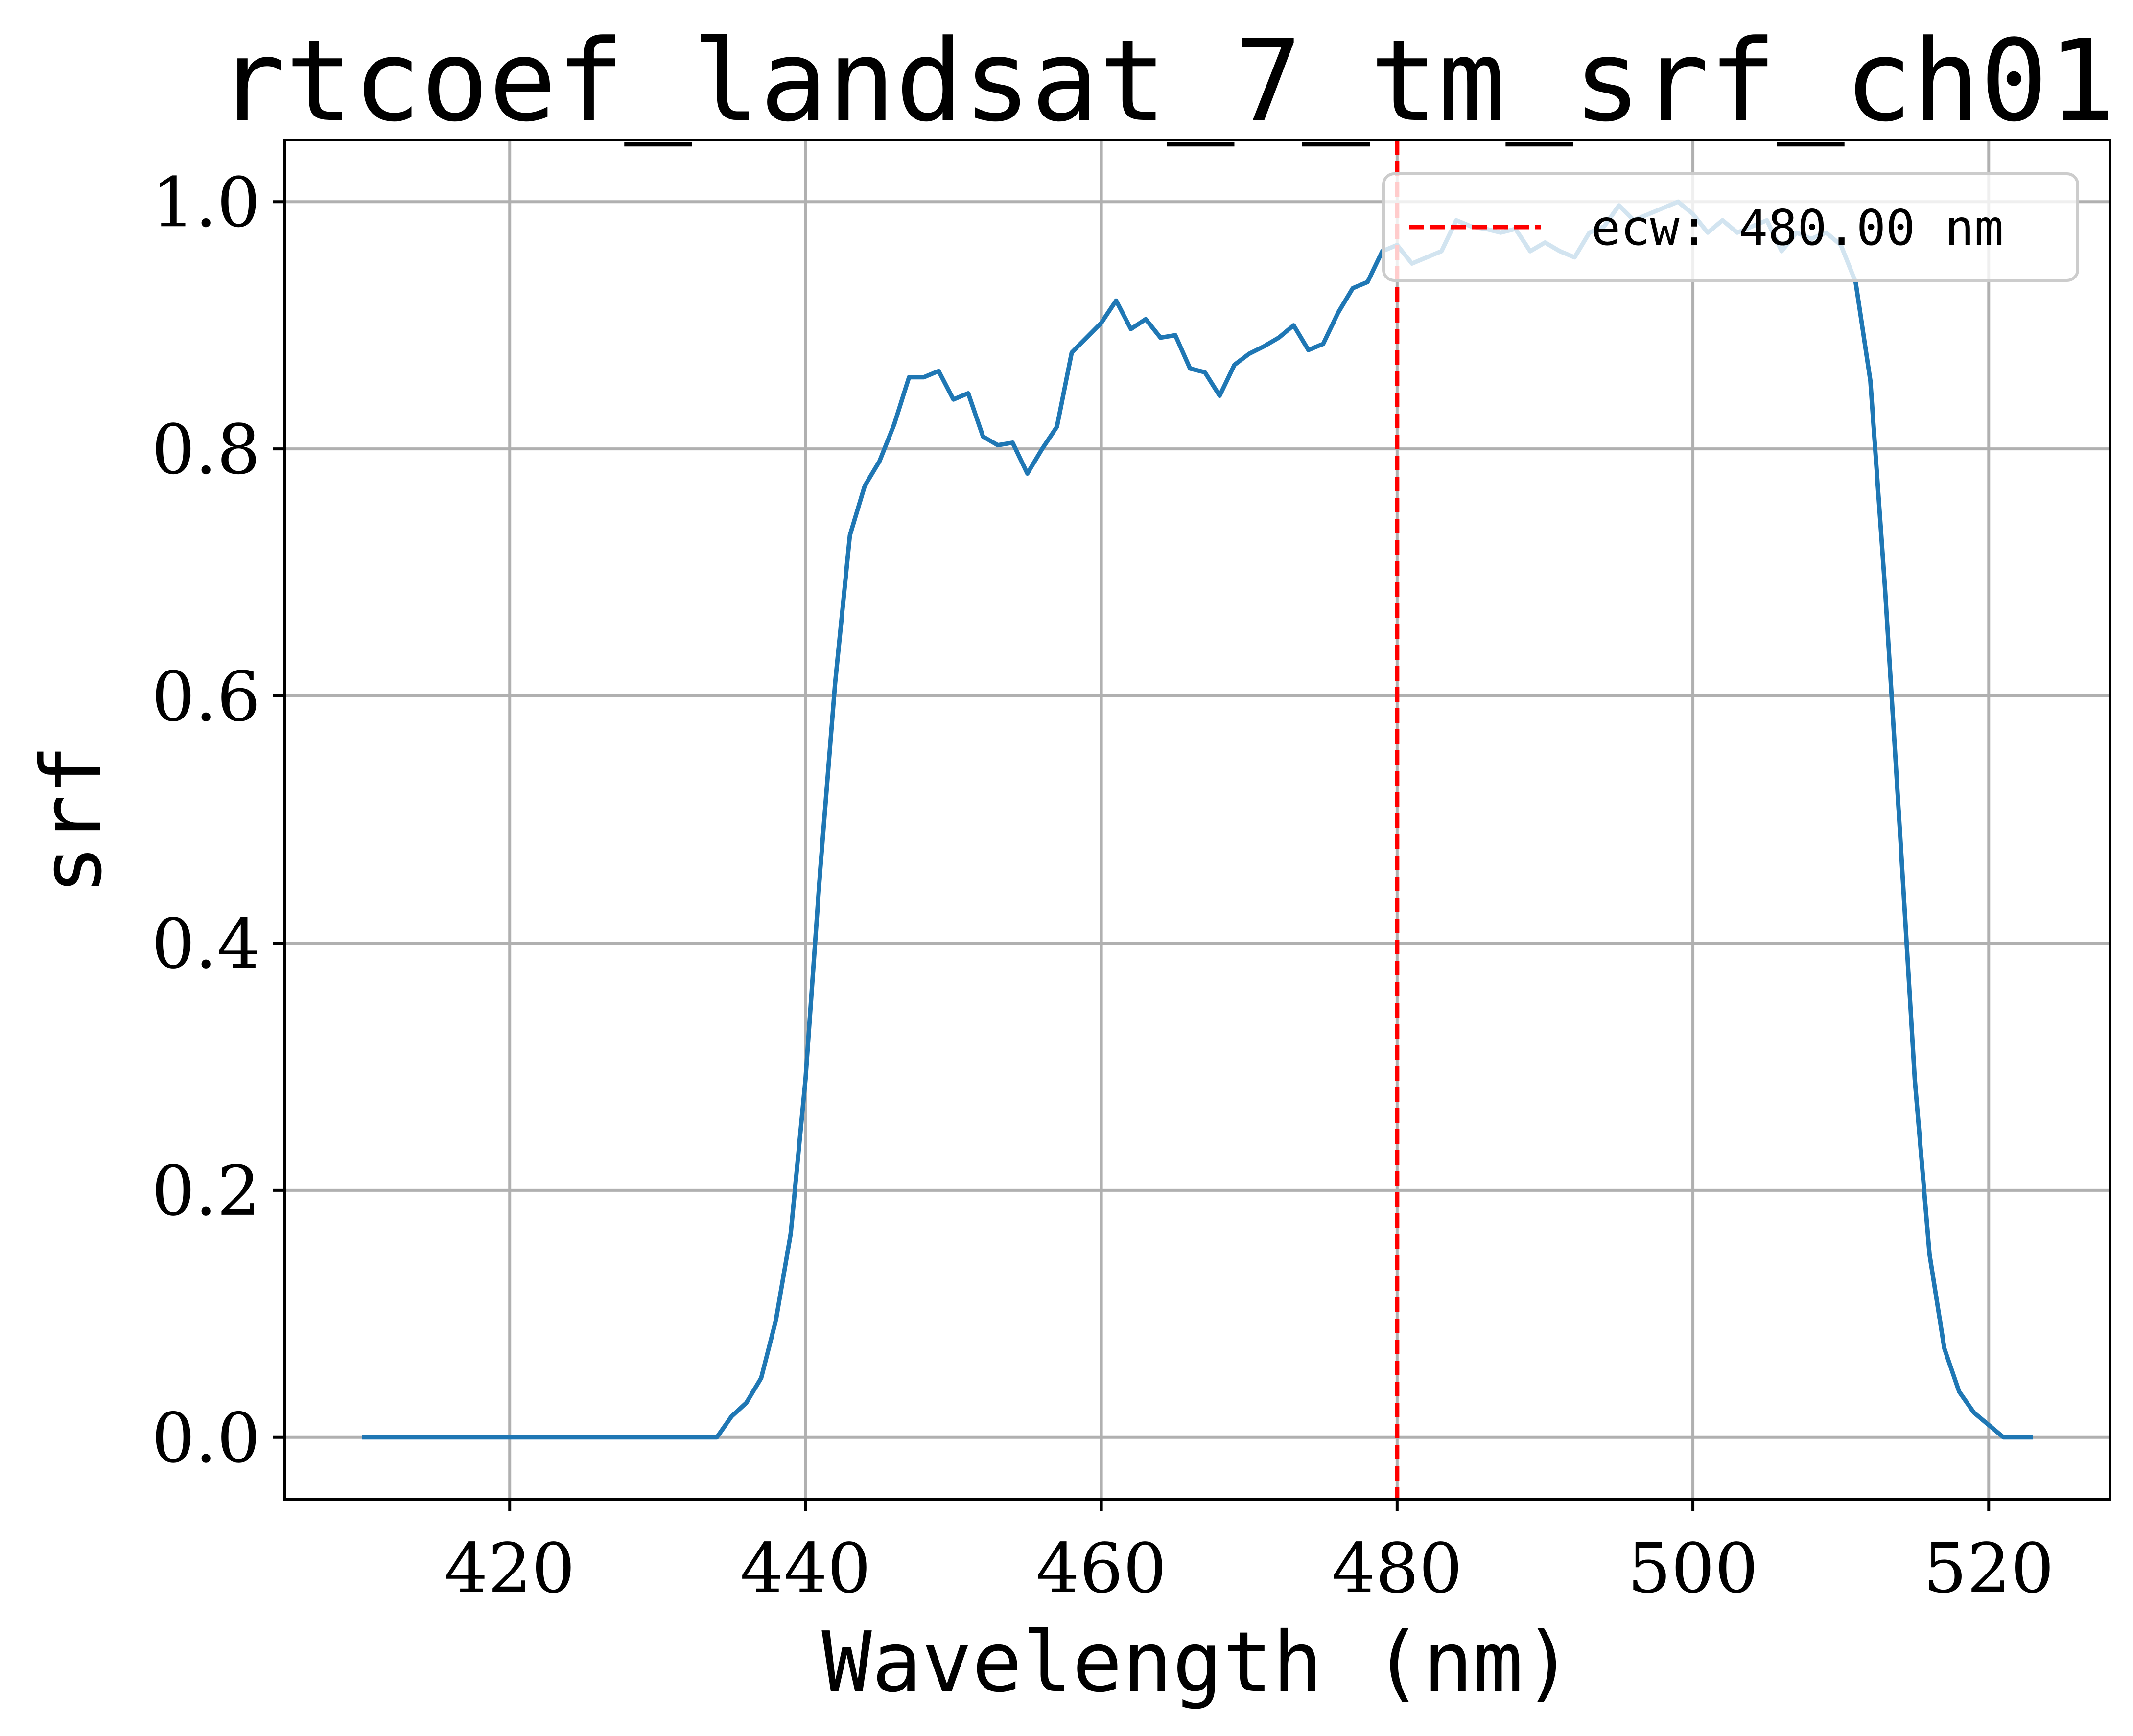 The width and height of the screenshot is (2133, 1736). What do you see at coordinates (205, 1191) in the screenshot?
I see `y-tick-label: 0.2` at bounding box center [205, 1191].